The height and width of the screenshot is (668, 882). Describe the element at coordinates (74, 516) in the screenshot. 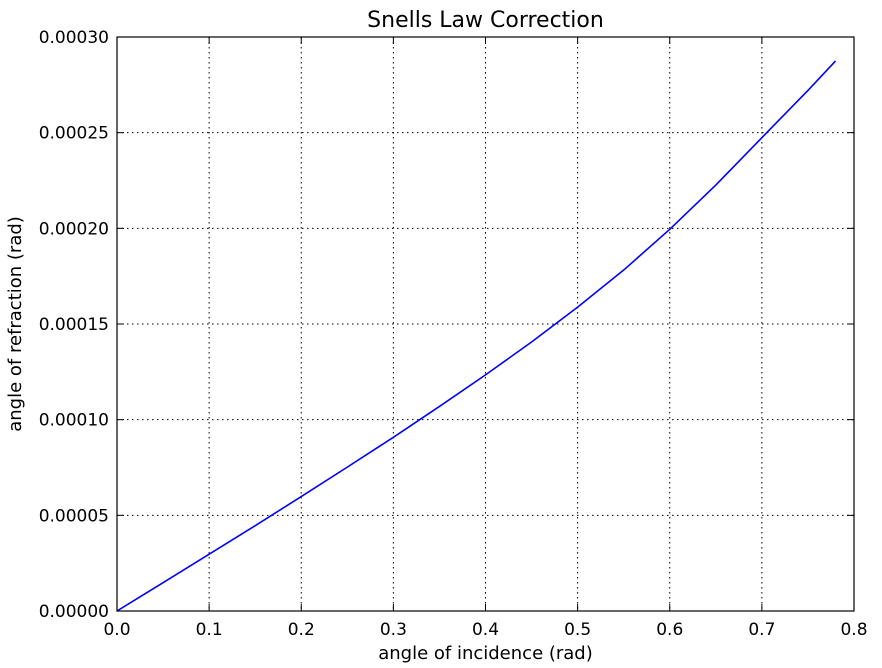

I see `y-tick-label: 0.00005` at that location.